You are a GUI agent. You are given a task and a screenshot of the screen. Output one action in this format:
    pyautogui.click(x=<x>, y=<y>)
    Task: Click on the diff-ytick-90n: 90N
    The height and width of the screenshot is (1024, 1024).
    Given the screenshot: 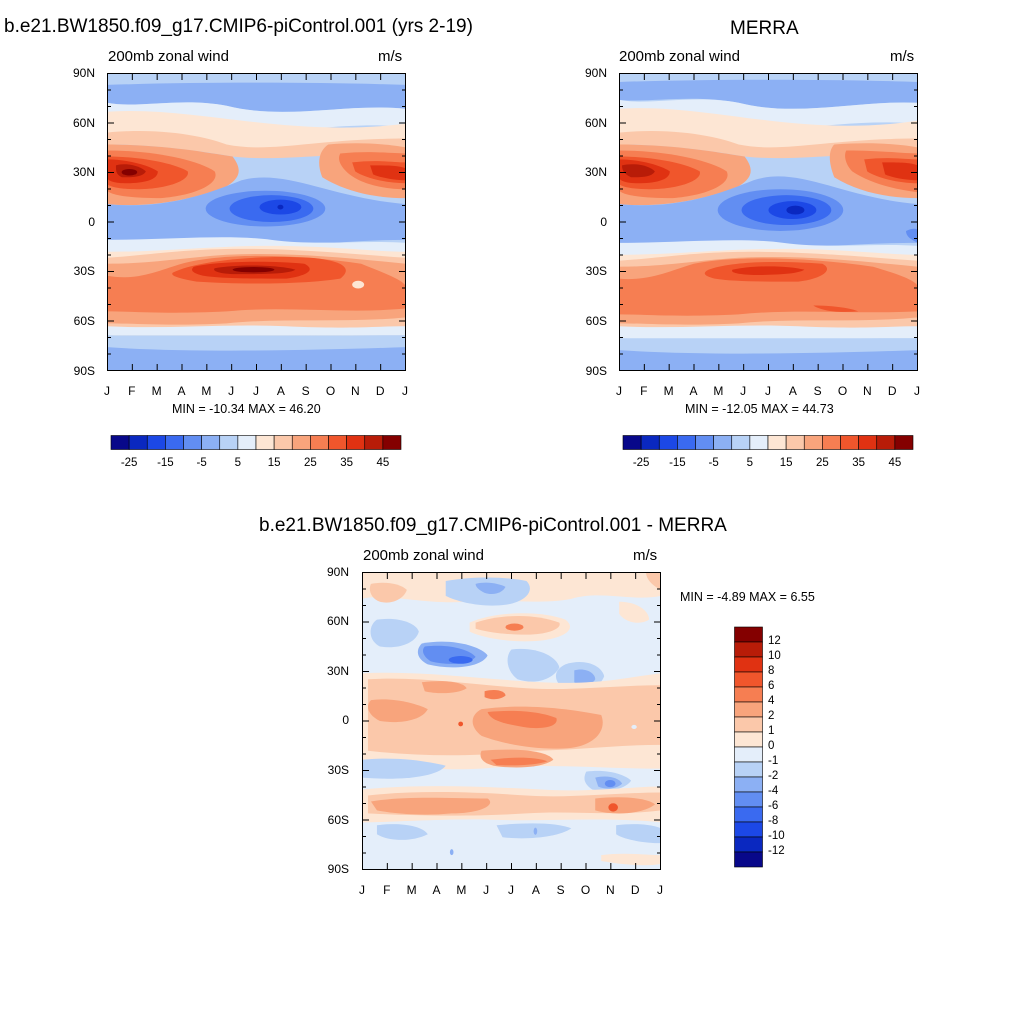 What is the action you would take?
    pyautogui.click(x=337, y=572)
    